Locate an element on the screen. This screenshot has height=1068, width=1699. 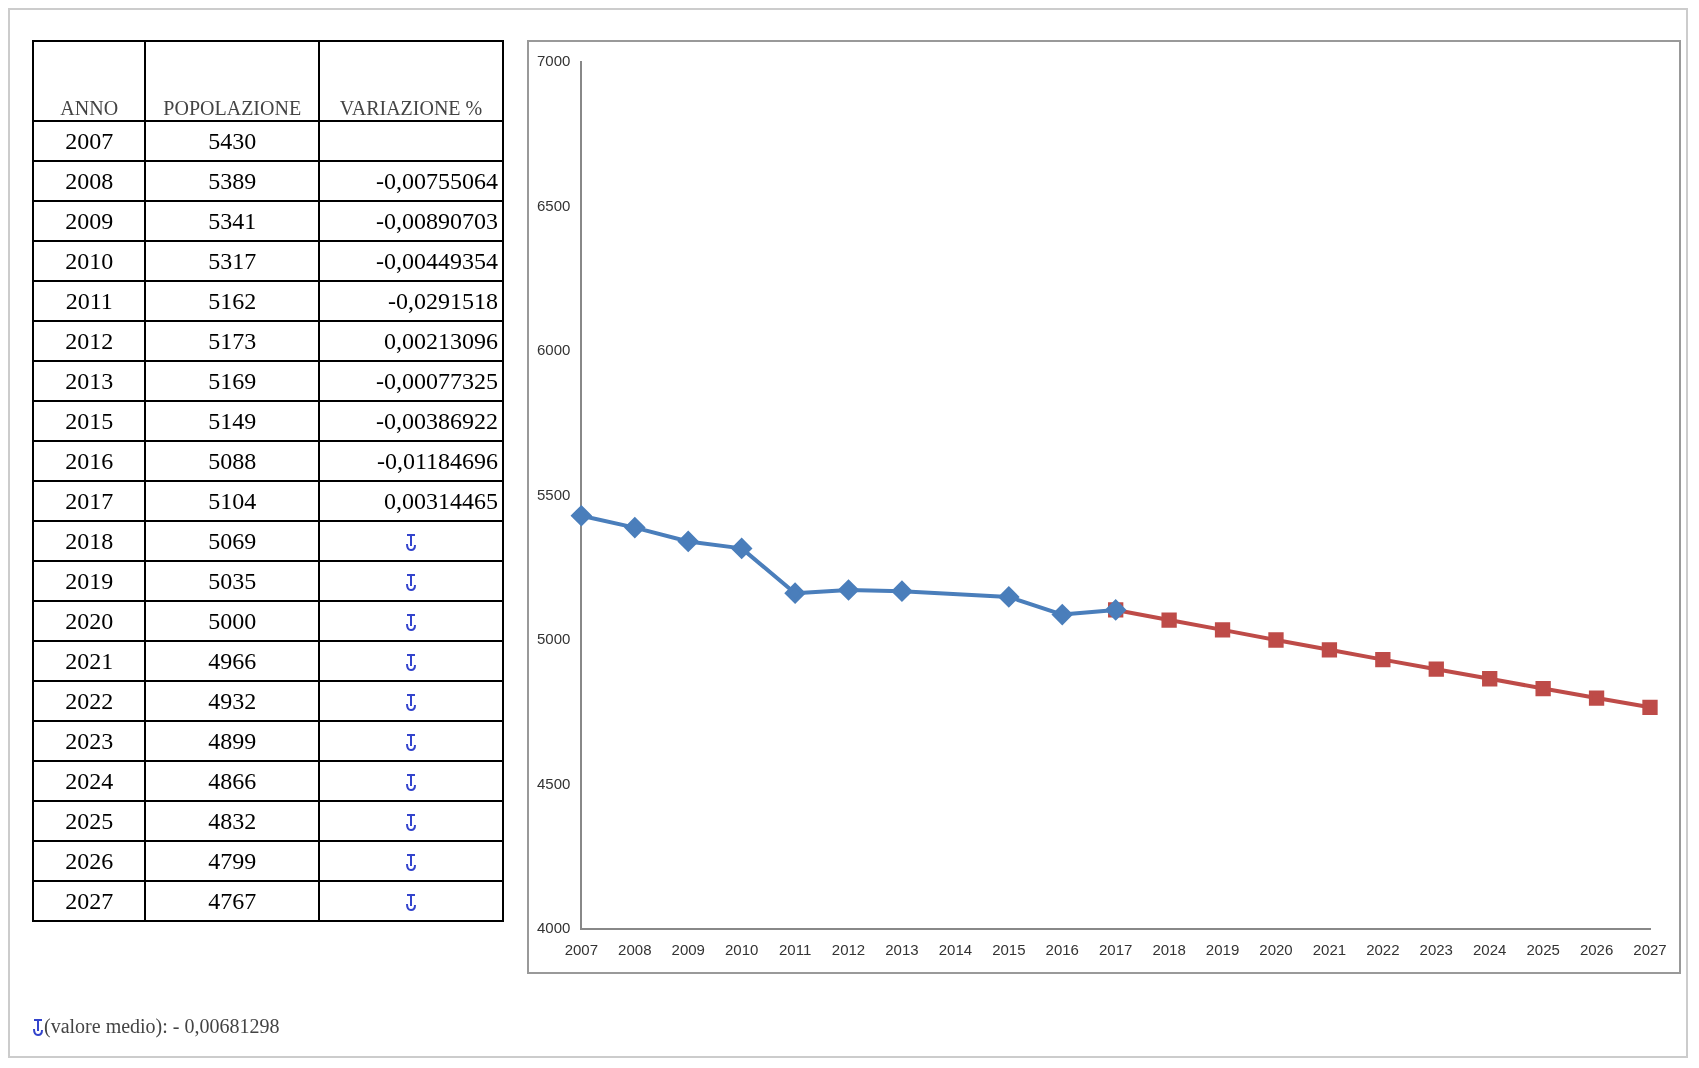
text: -0,00386922 is located at coordinates (411, 421).